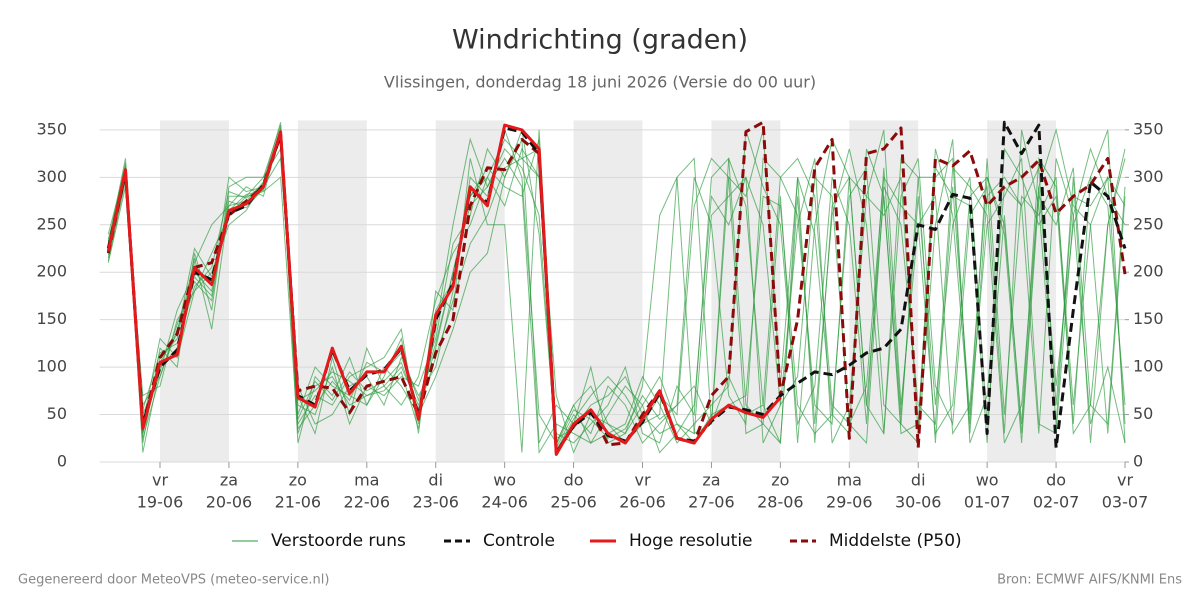  What do you see at coordinates (987, 502) in the screenshot?
I see `x-tick-date: 01-07` at bounding box center [987, 502].